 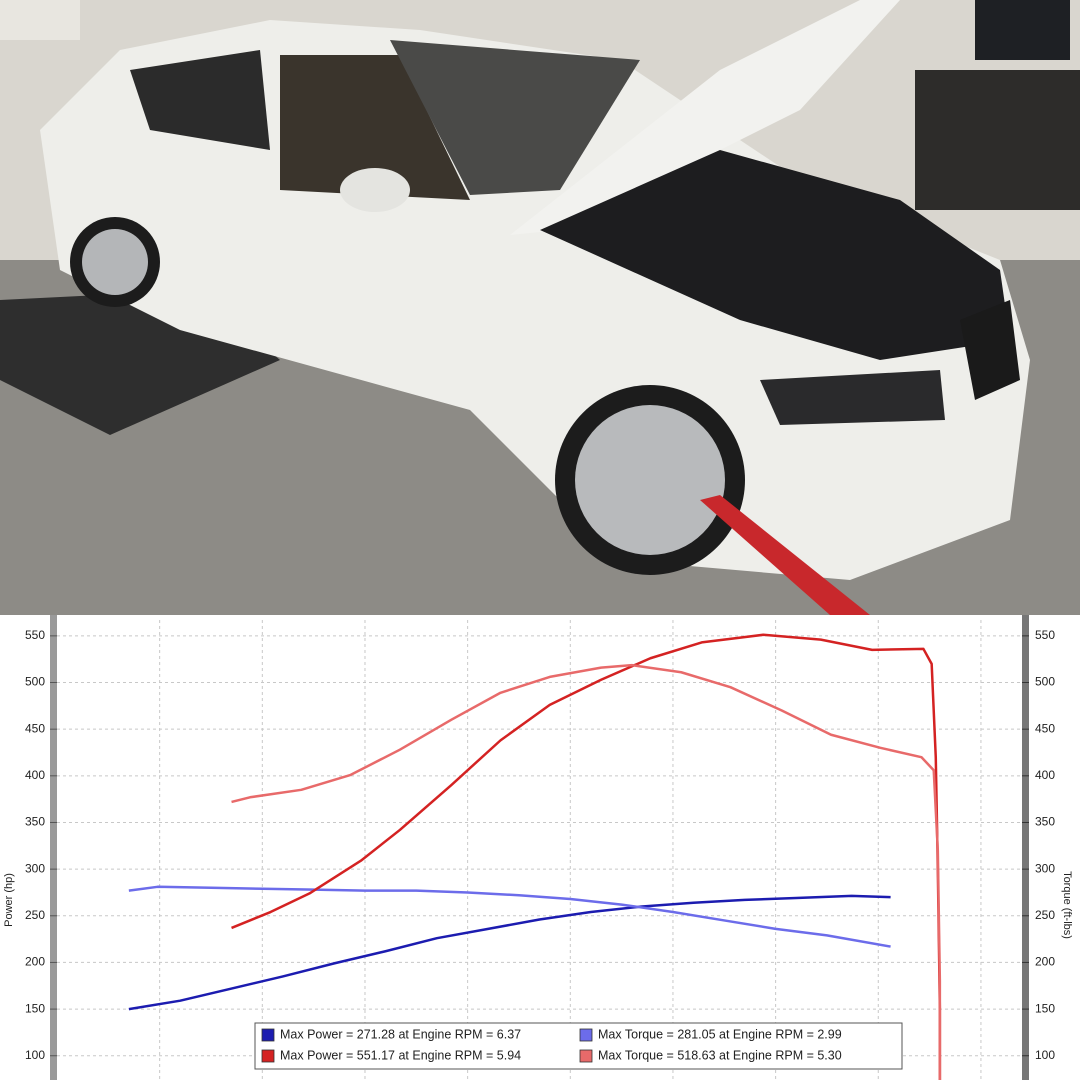 I want to click on legend-label: Max Power = 551.17 at Engine RPM = 5.94, so click(x=400, y=1055).